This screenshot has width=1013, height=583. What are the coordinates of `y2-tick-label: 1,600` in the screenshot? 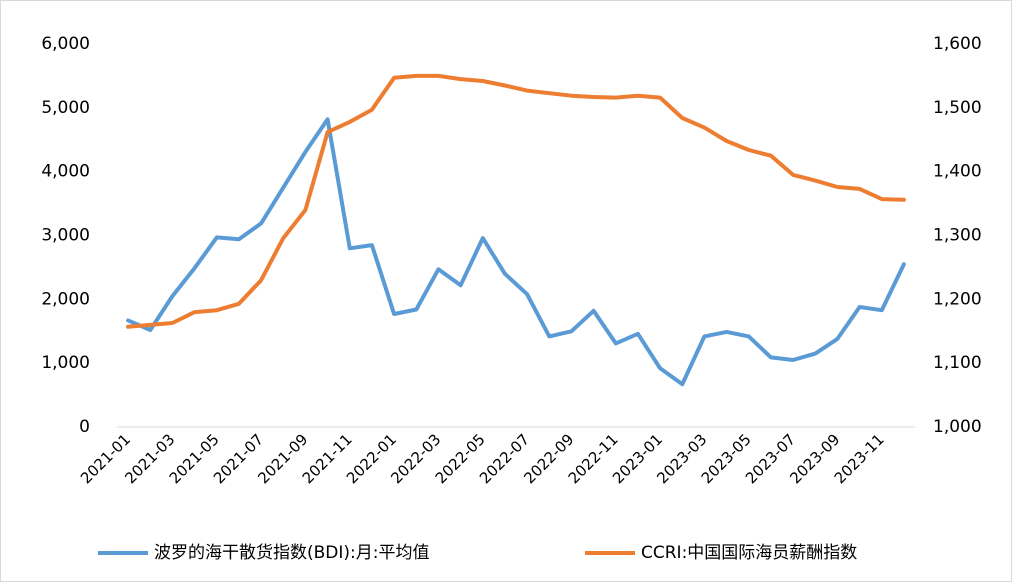 It's located at (957, 44).